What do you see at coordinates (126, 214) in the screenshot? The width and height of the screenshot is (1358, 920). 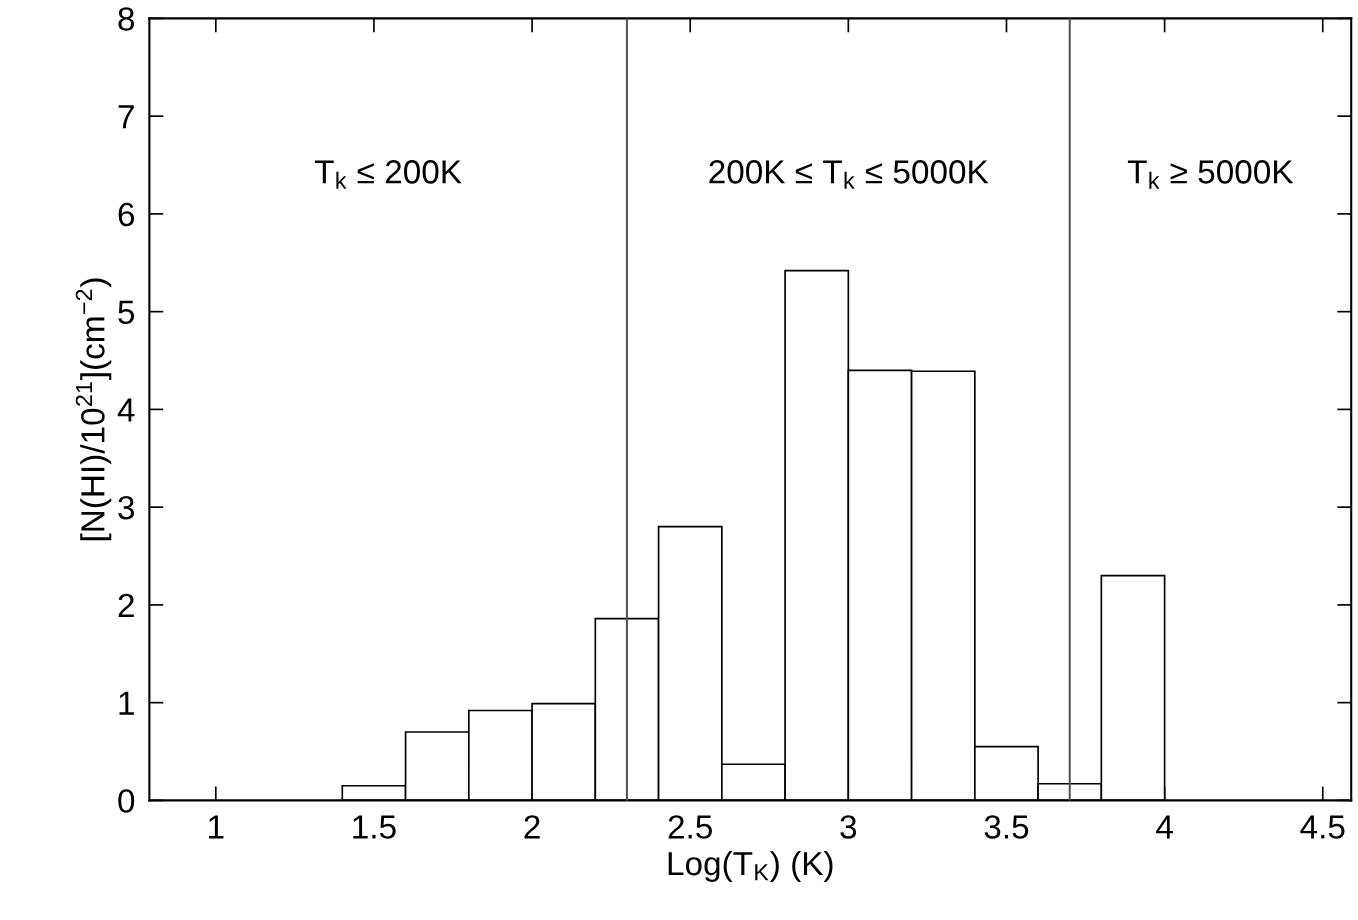 I see `y-tick-label: 6` at bounding box center [126, 214].